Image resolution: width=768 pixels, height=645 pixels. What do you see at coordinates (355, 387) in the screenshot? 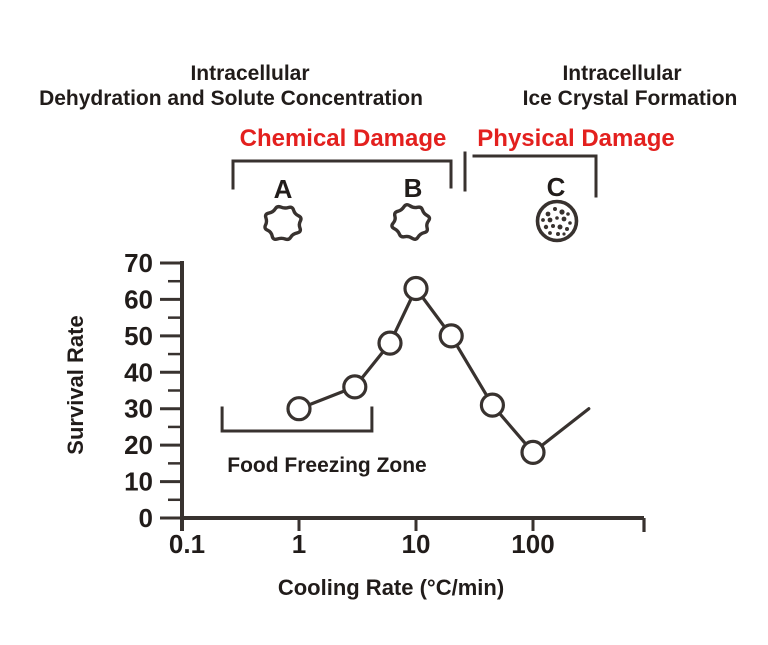
I see `data-point-x3` at bounding box center [355, 387].